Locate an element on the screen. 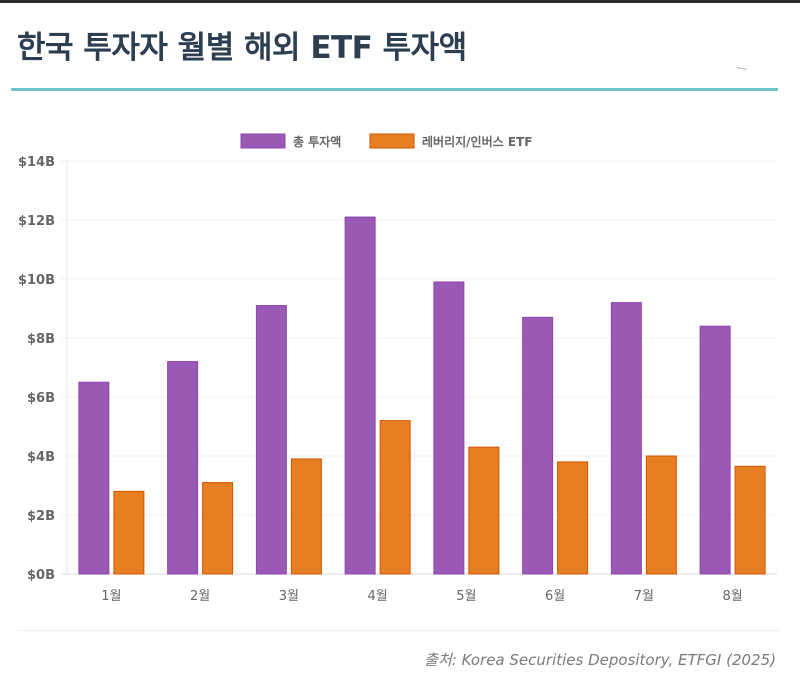  y-tick-label: $2B is located at coordinates (41, 516).